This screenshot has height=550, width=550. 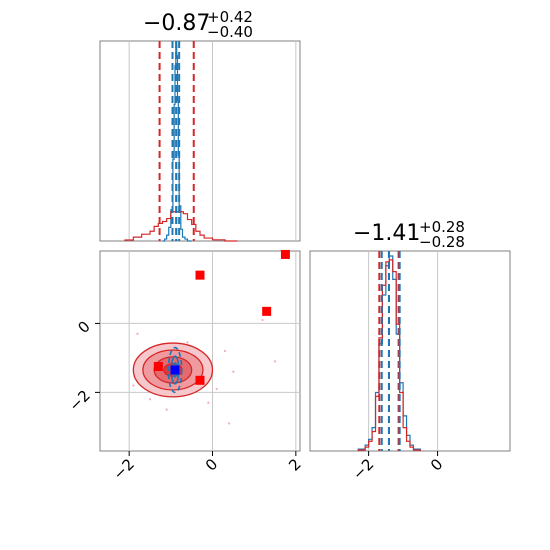 I want to click on marginal-1-frame, so click(x=200, y=141).